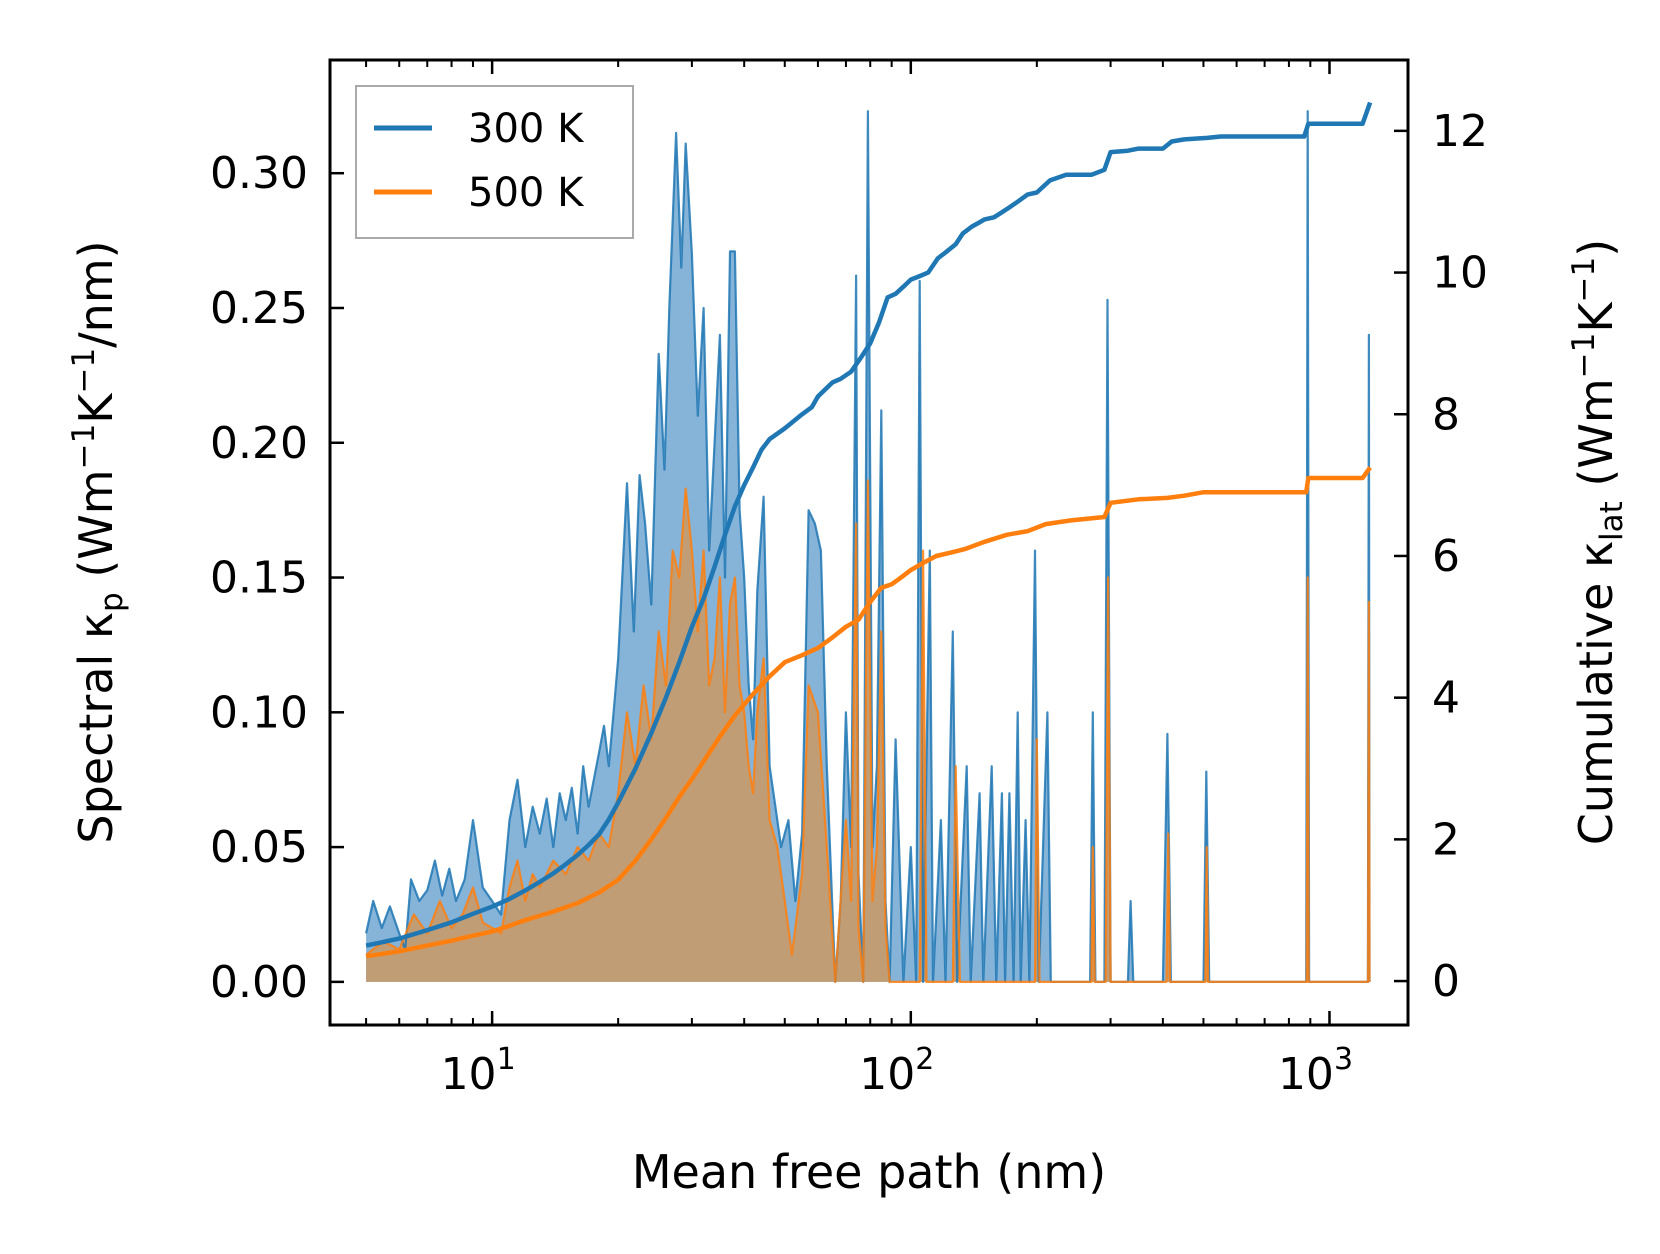 This screenshot has height=1254, width=1660. Describe the element at coordinates (1446, 981) in the screenshot. I see `y-right-tick-label: 0` at that location.